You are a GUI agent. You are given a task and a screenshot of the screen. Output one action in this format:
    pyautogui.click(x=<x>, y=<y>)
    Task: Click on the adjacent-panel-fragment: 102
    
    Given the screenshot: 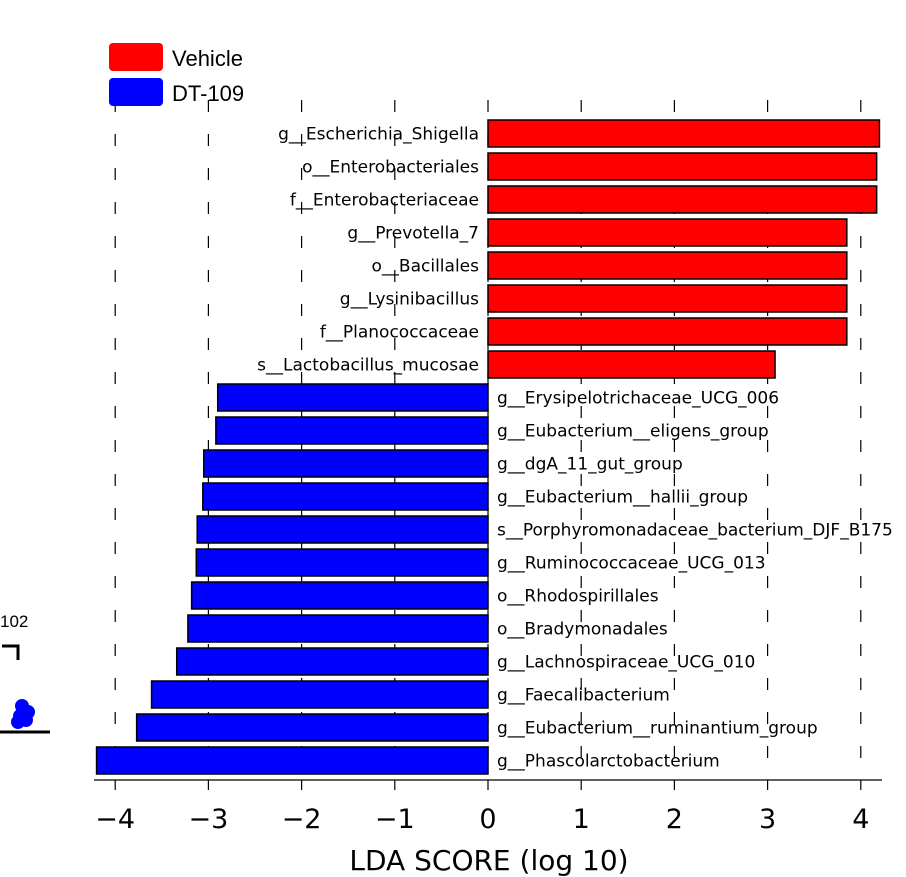 What is the action you would take?
    pyautogui.click(x=25, y=673)
    